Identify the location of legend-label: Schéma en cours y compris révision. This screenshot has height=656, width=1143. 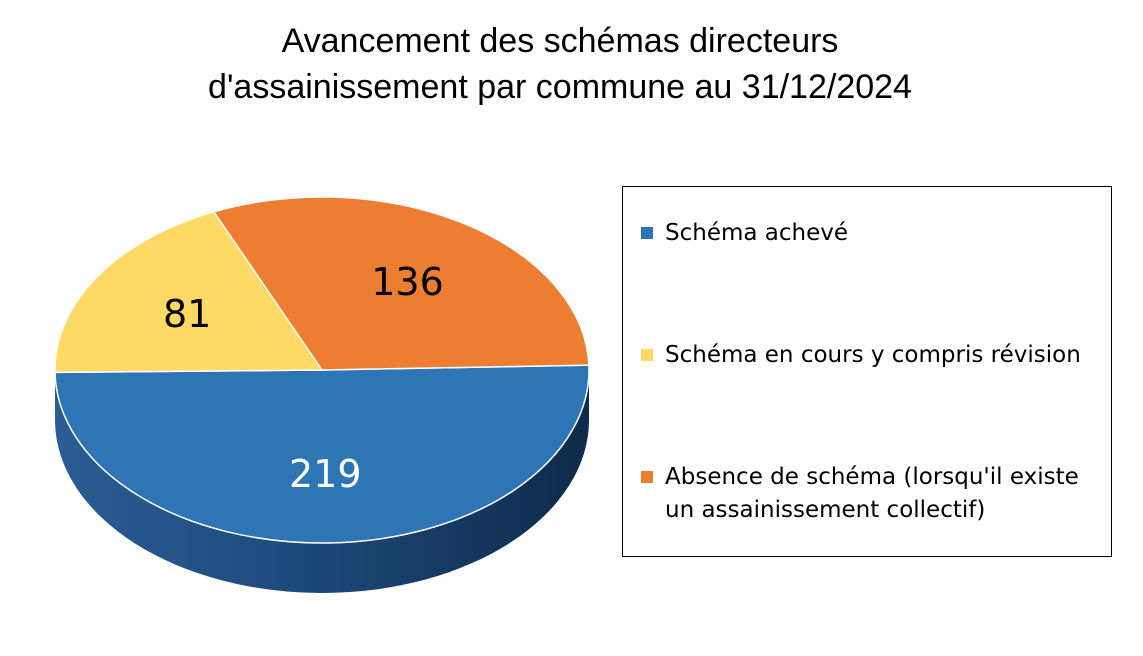
(873, 355).